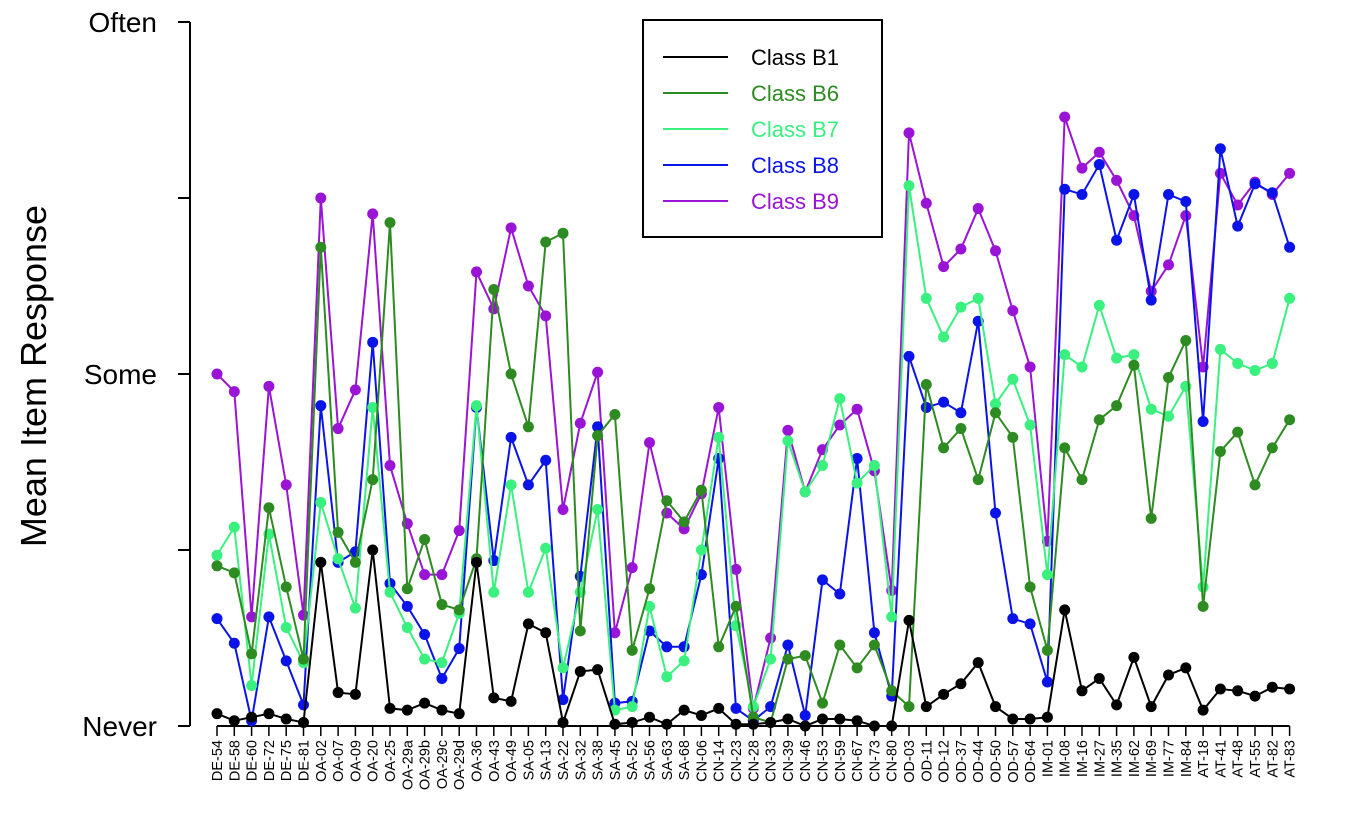 Image resolution: width=1350 pixels, height=828 pixels. I want to click on x-tick-label: DE-58, so click(235, 760).